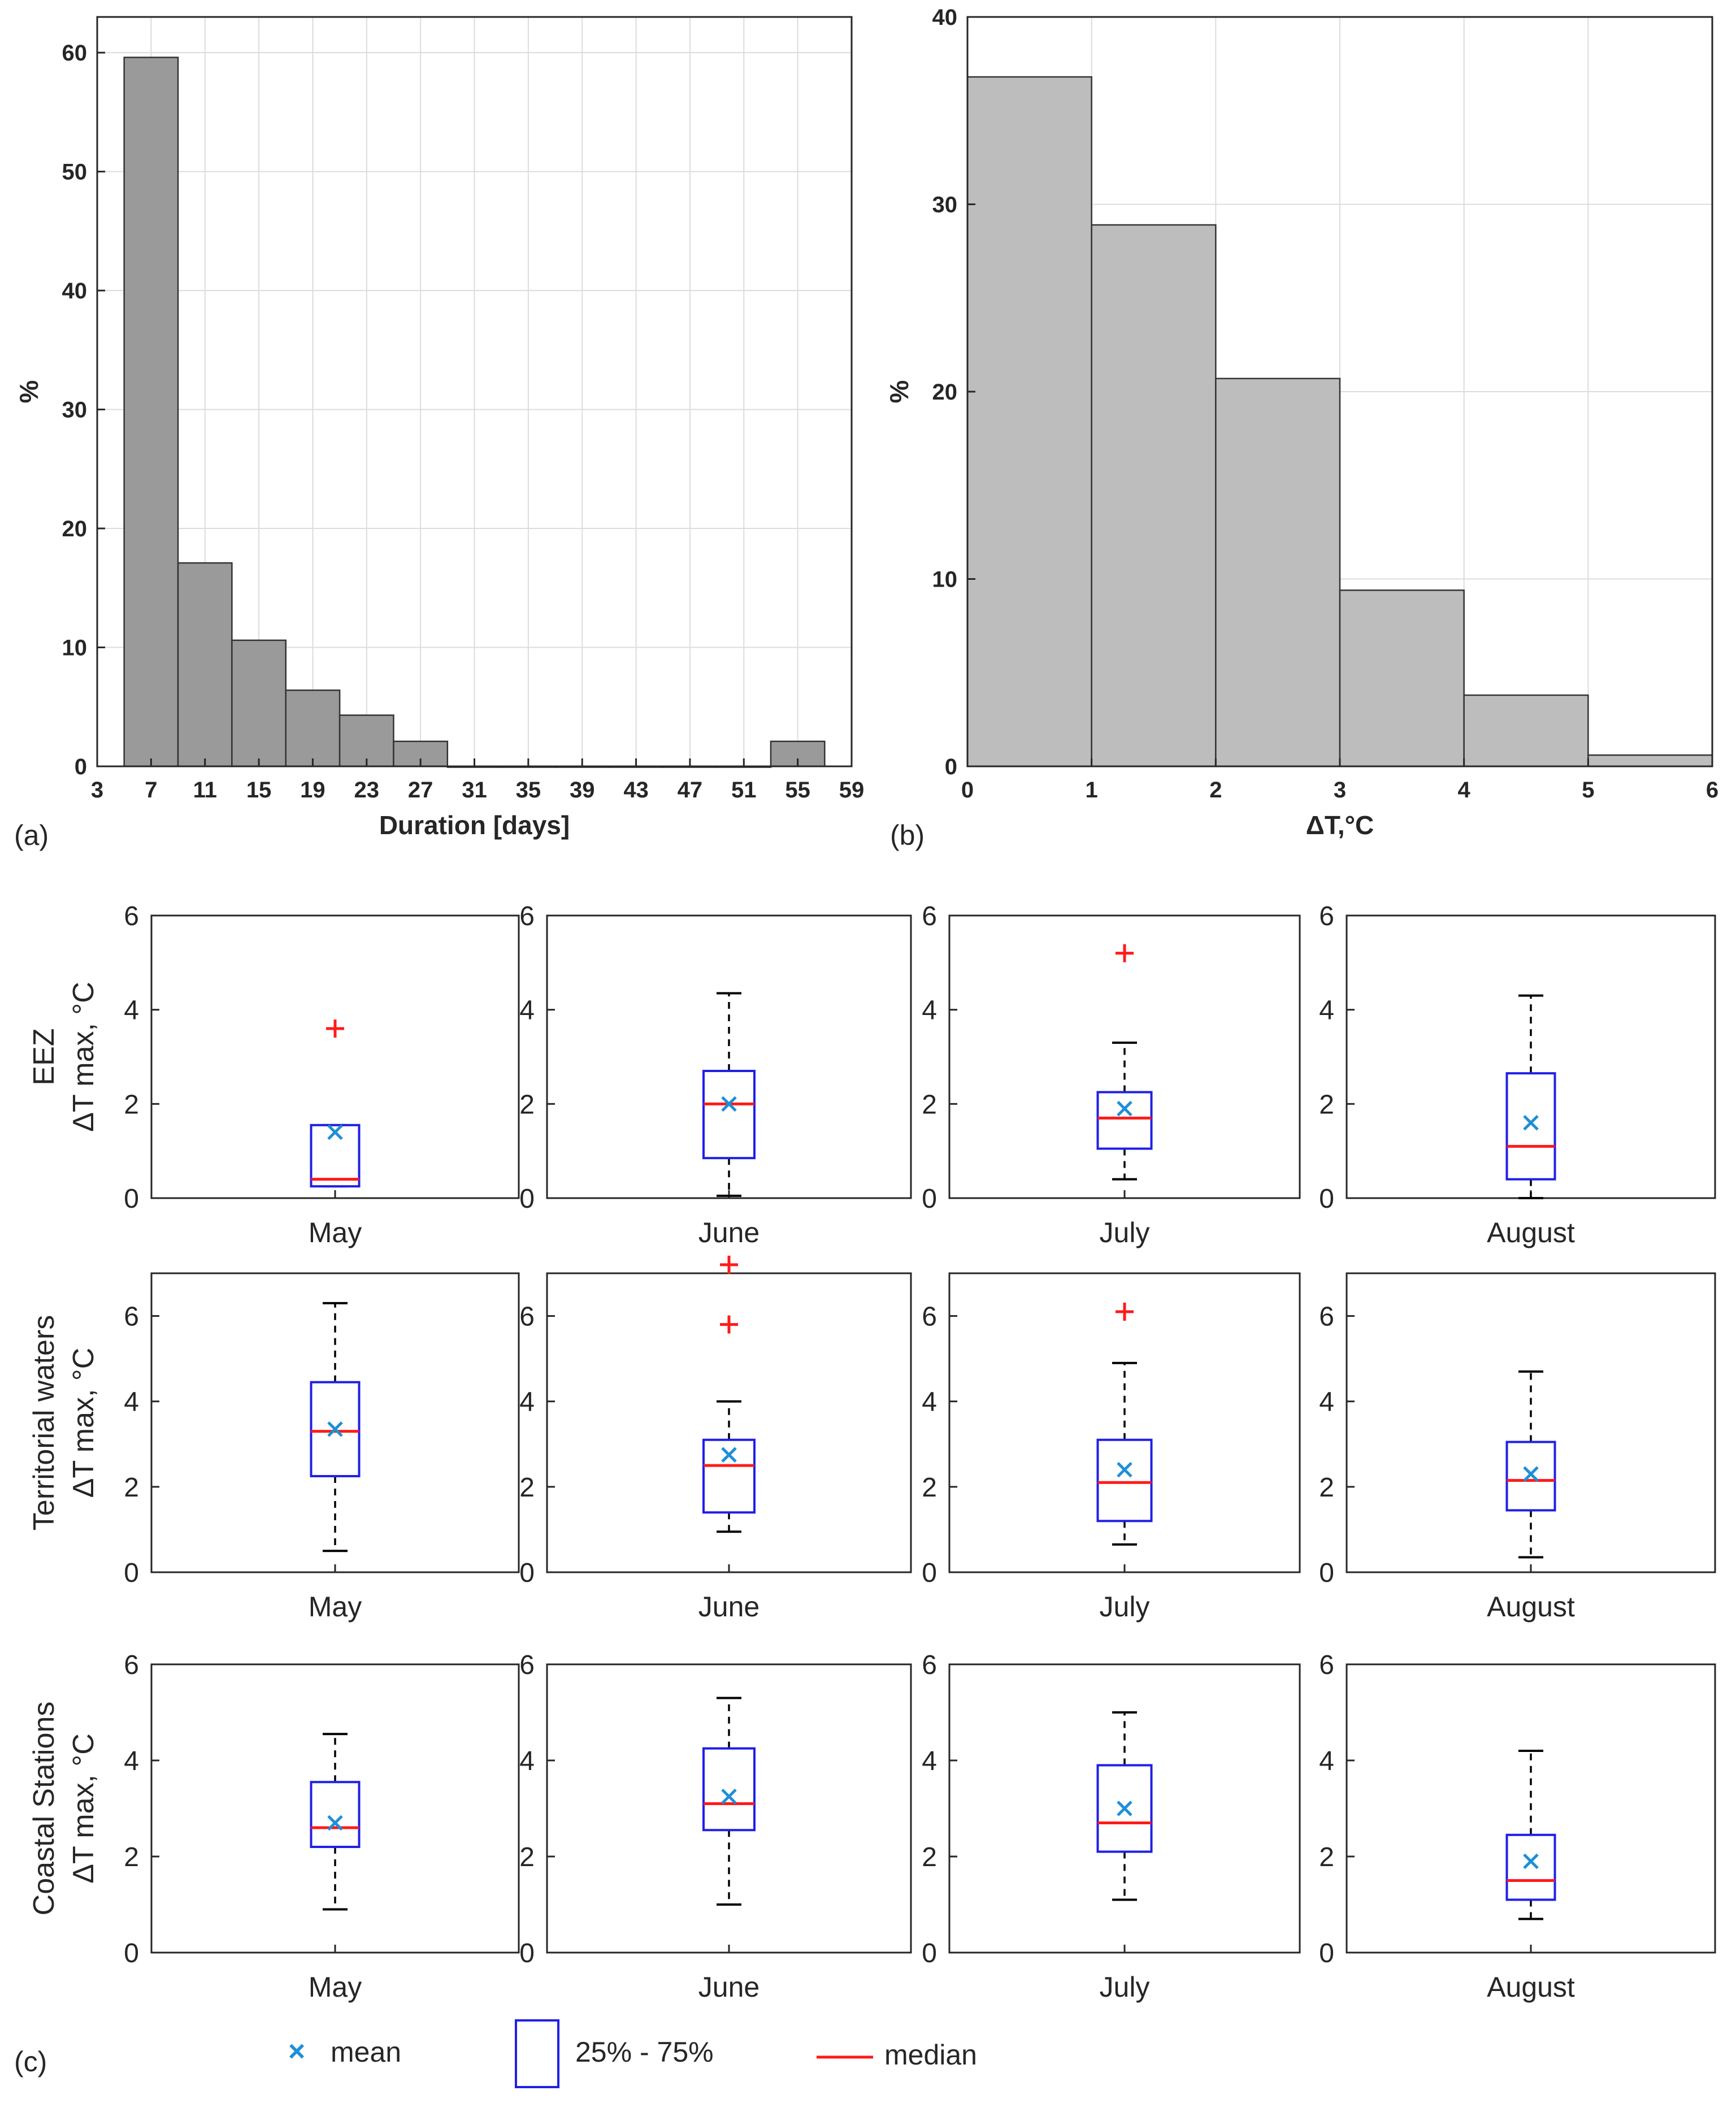  I want to click on legend-median-label: median, so click(930, 2055).